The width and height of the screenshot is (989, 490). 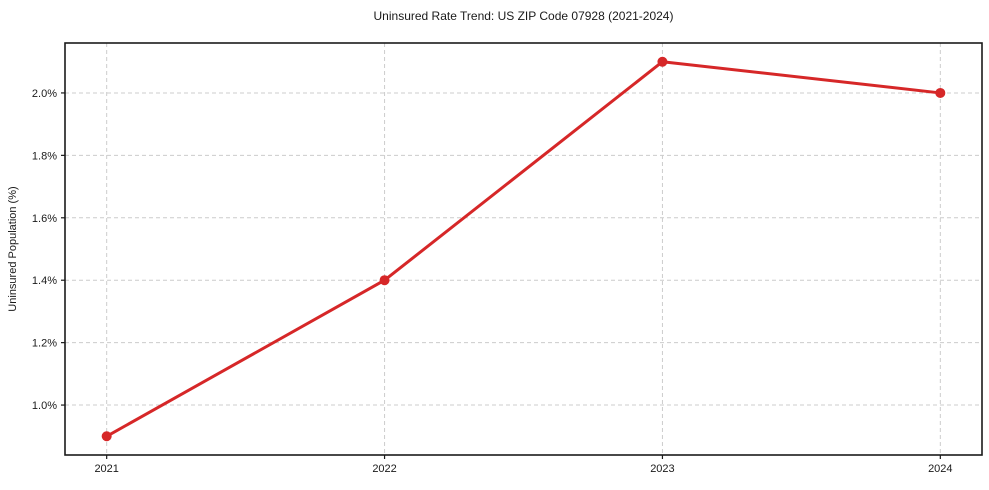 I want to click on x-tick-label: 2024, so click(x=940, y=469).